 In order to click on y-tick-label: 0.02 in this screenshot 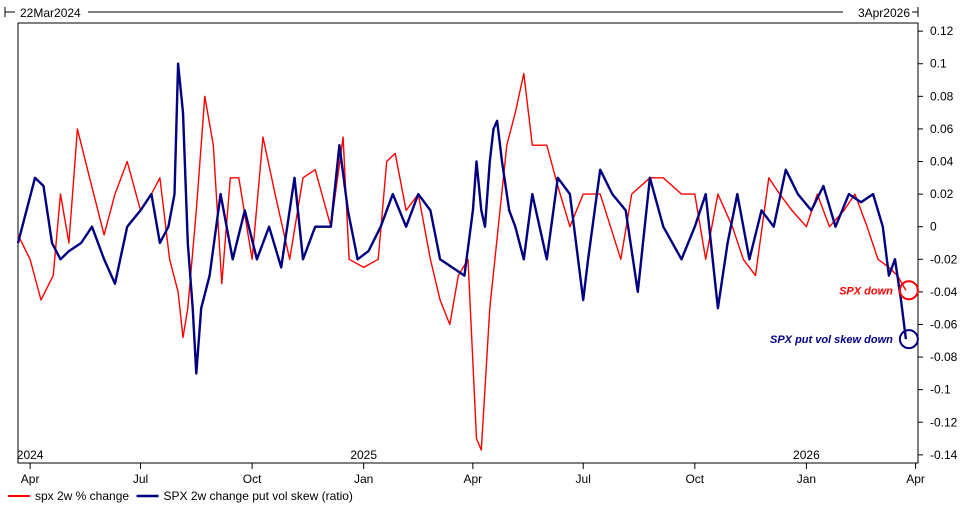, I will do `click(942, 194)`.